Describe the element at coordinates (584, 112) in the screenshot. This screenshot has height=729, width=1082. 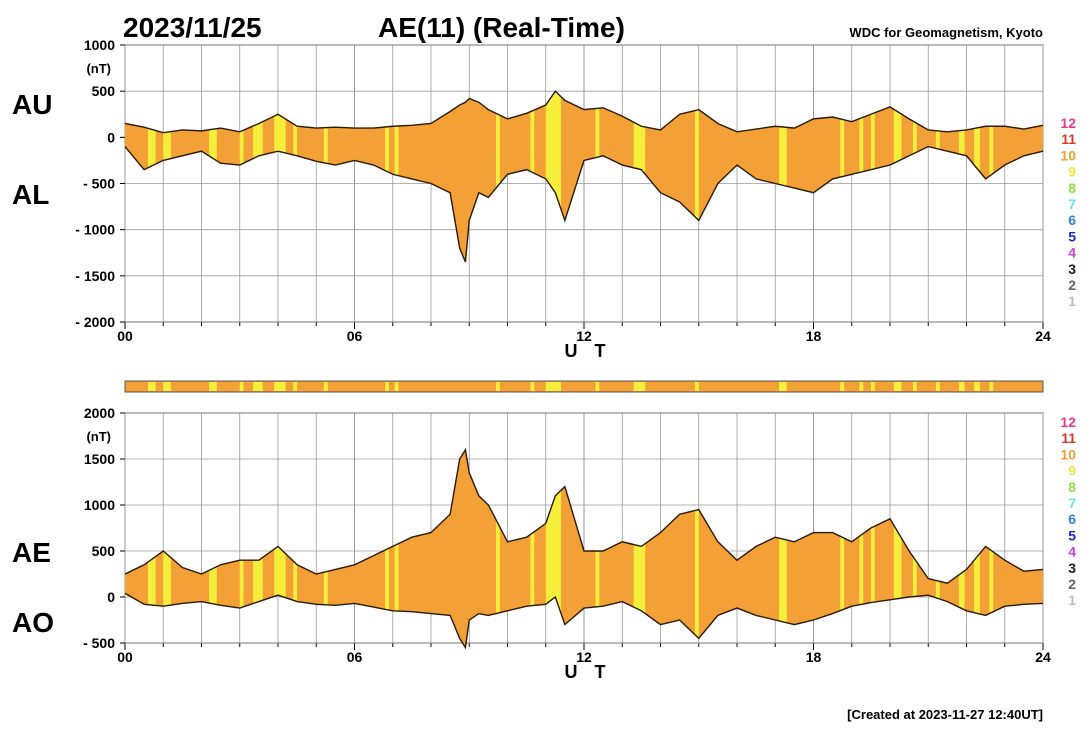
I see `upper-series-line` at that location.